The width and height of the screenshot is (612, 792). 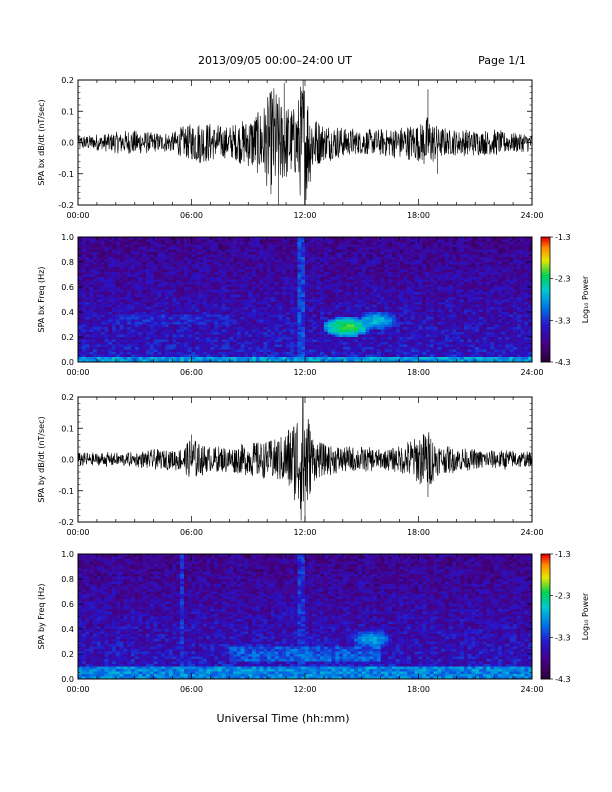 I want to click on x-tick-label: 18:00, so click(x=418, y=215).